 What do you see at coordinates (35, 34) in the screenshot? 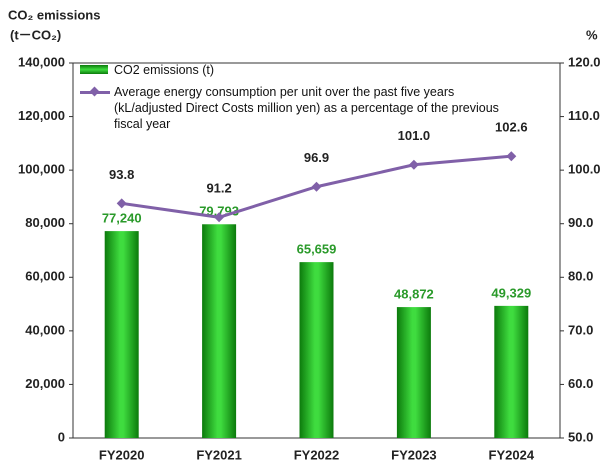
I see `y-axis-title: (t－CO₂)` at bounding box center [35, 34].